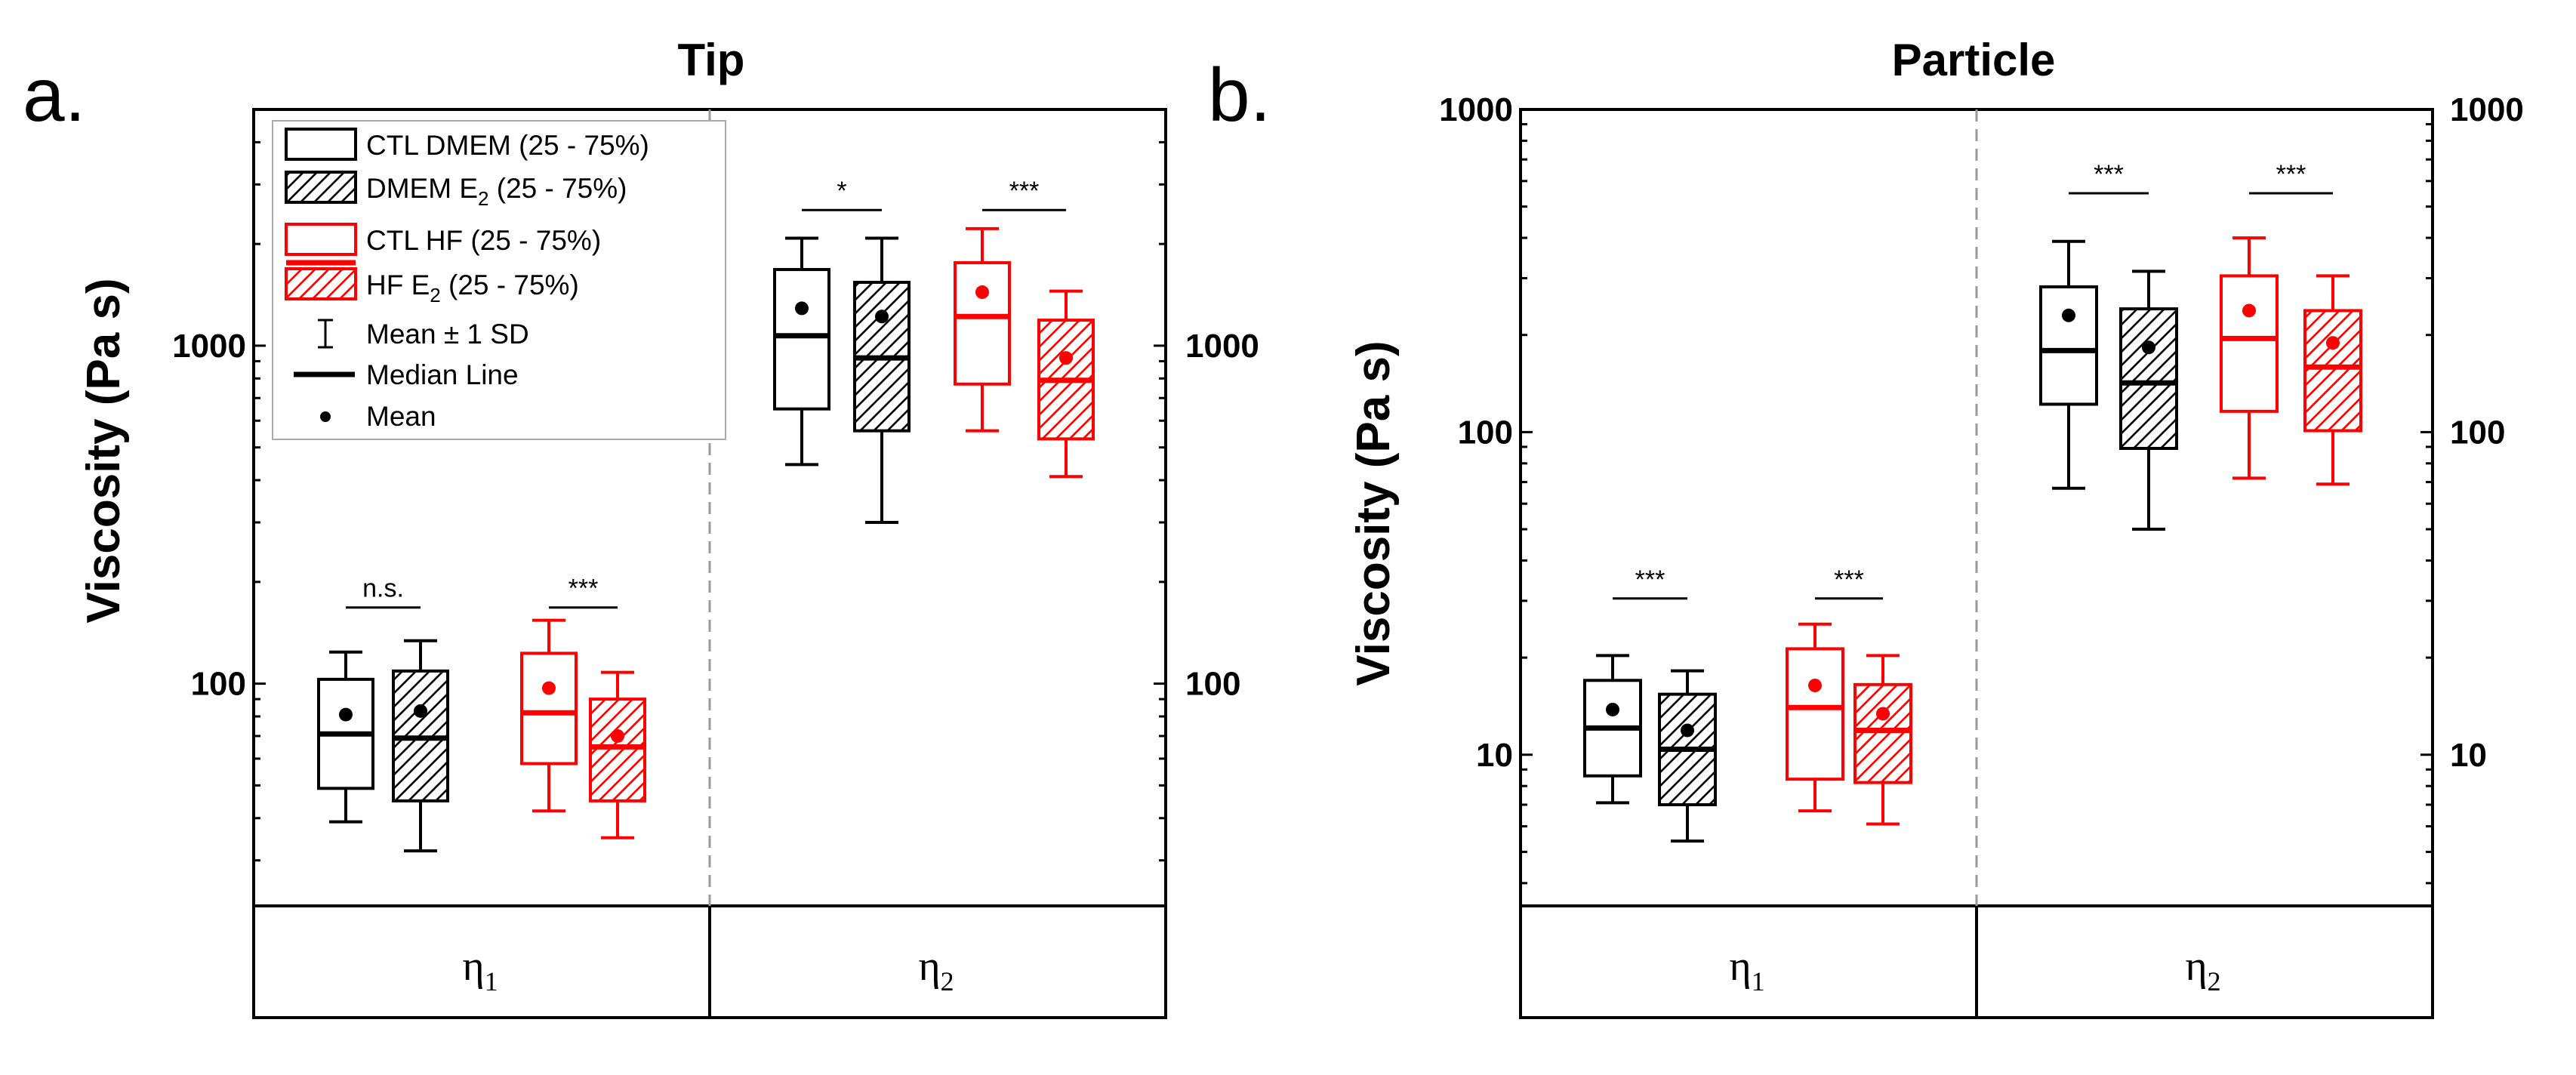 The width and height of the screenshot is (2576, 1075). What do you see at coordinates (218, 684) in the screenshot?
I see `panel-a-y-tick-label-left: 100` at bounding box center [218, 684].